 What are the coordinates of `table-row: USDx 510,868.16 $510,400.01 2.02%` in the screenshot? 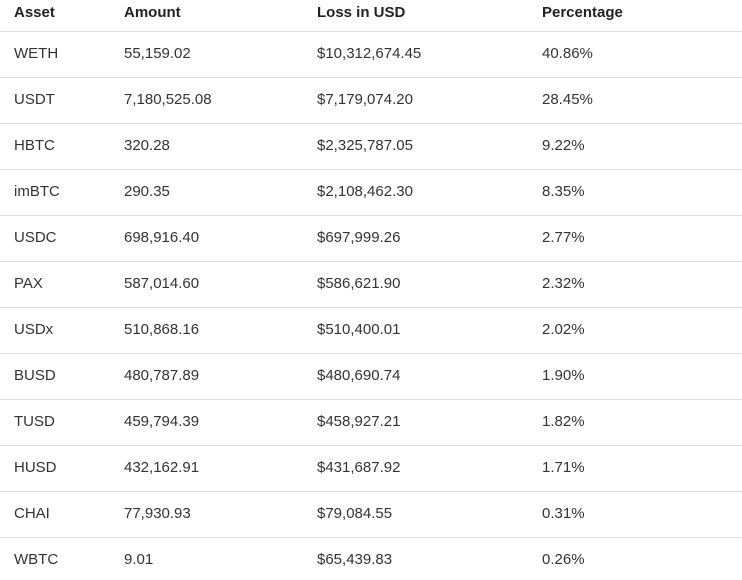 It's located at (371, 330).